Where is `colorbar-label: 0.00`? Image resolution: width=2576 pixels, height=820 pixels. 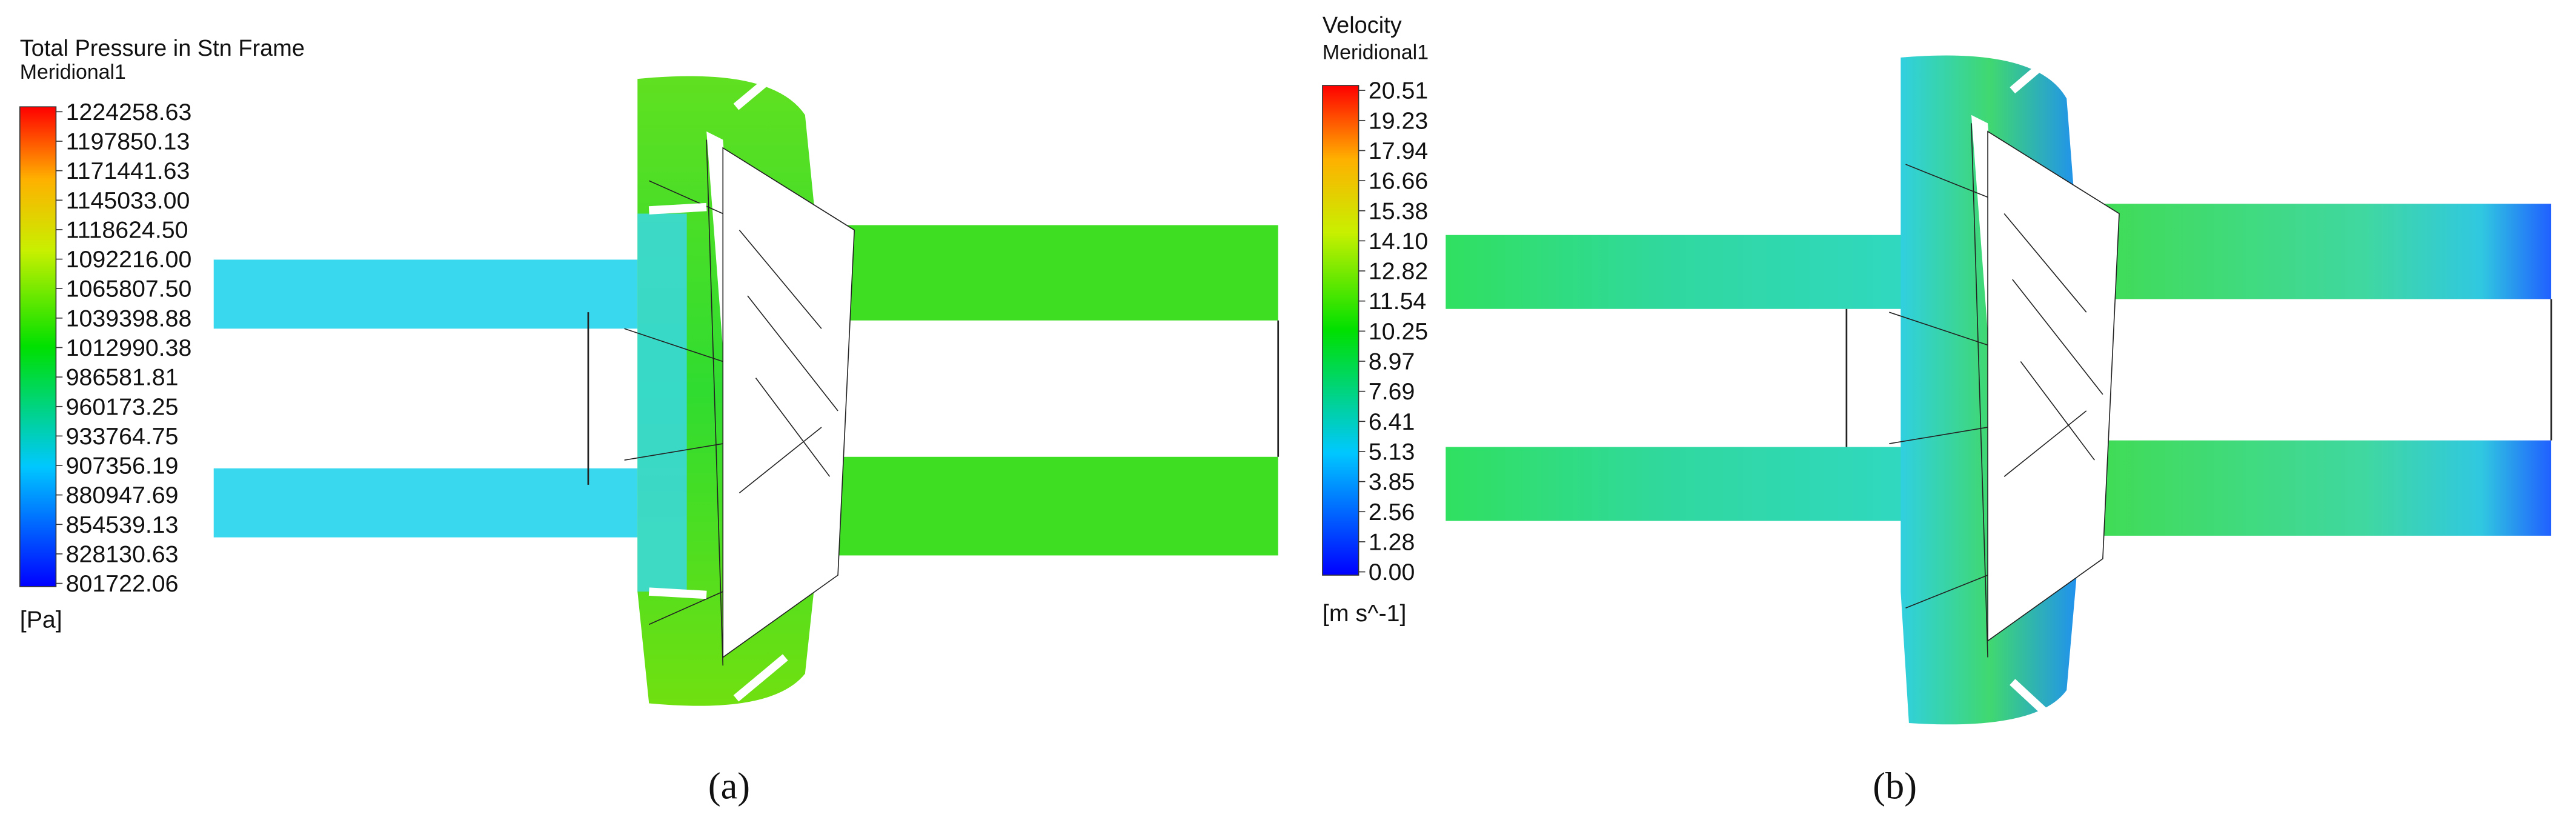
colorbar-label: 0.00 is located at coordinates (1392, 572).